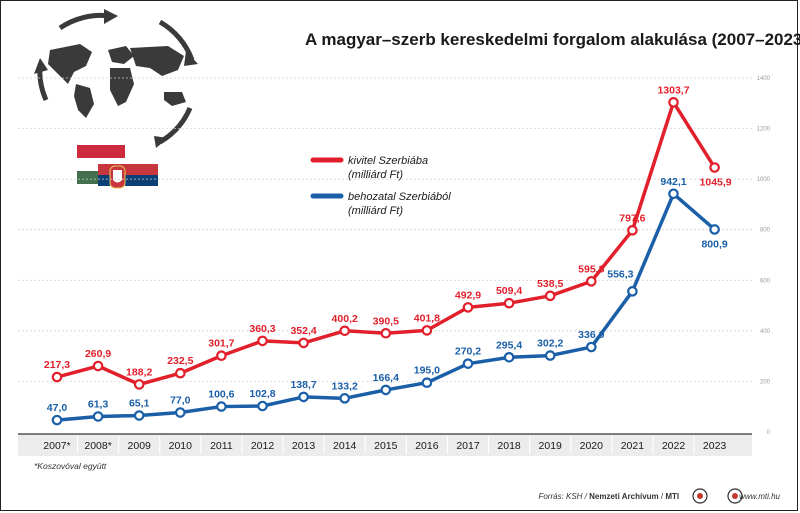  Describe the element at coordinates (304, 446) in the screenshot. I see `x-tick-label: 2013` at that location.